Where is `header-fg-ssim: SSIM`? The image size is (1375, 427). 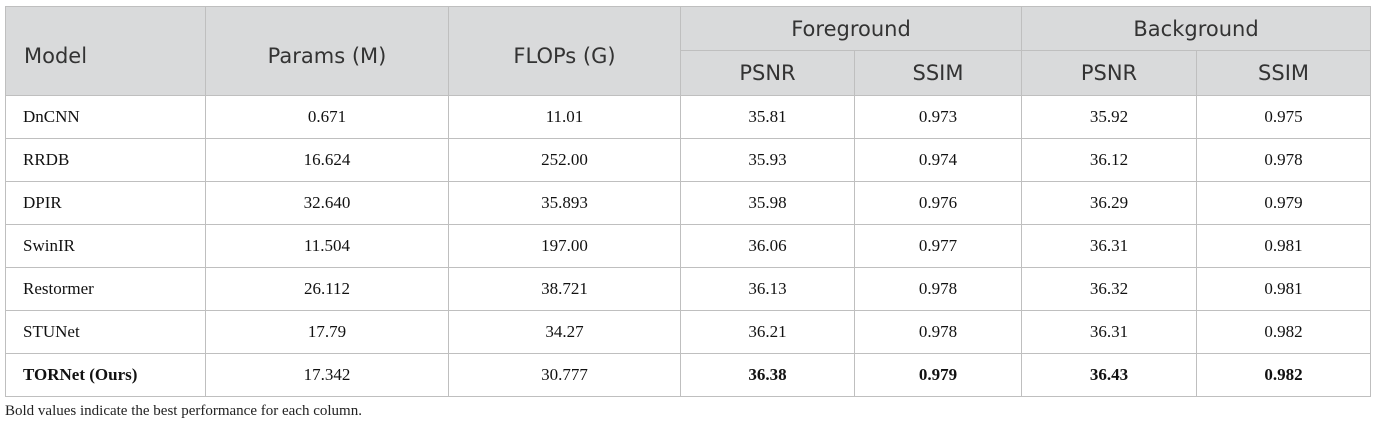
header-fg-ssim: SSIM is located at coordinates (938, 73).